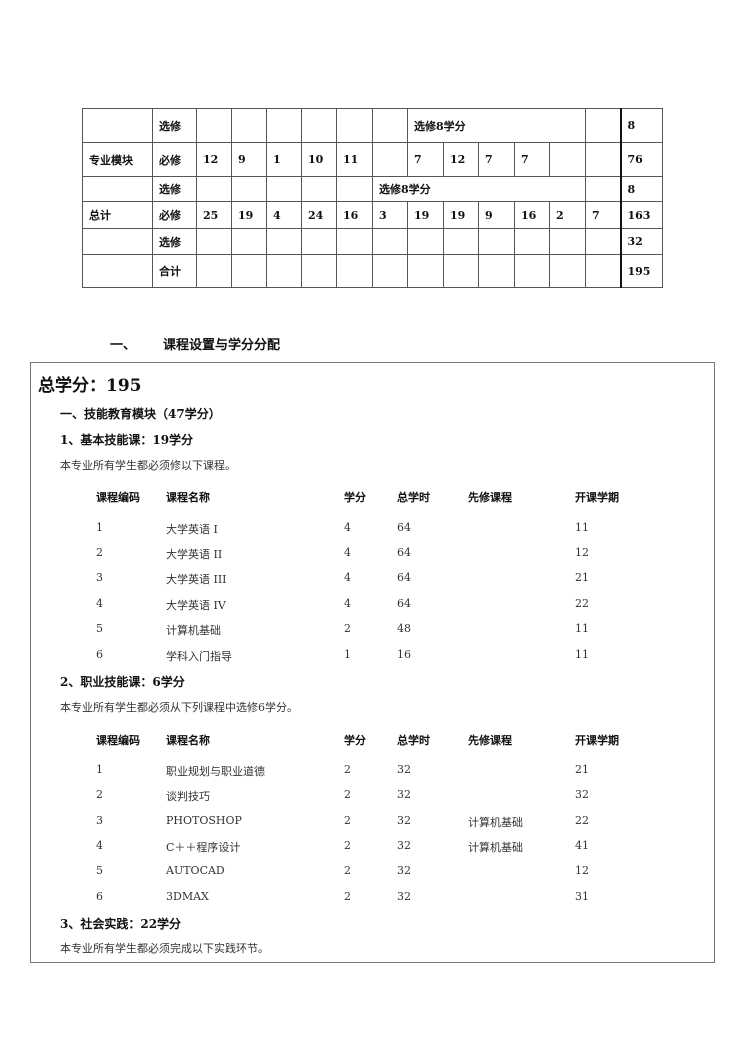  Describe the element at coordinates (127, 440) in the screenshot. I see `basic-title: 1、基本技能课：19学分` at that location.